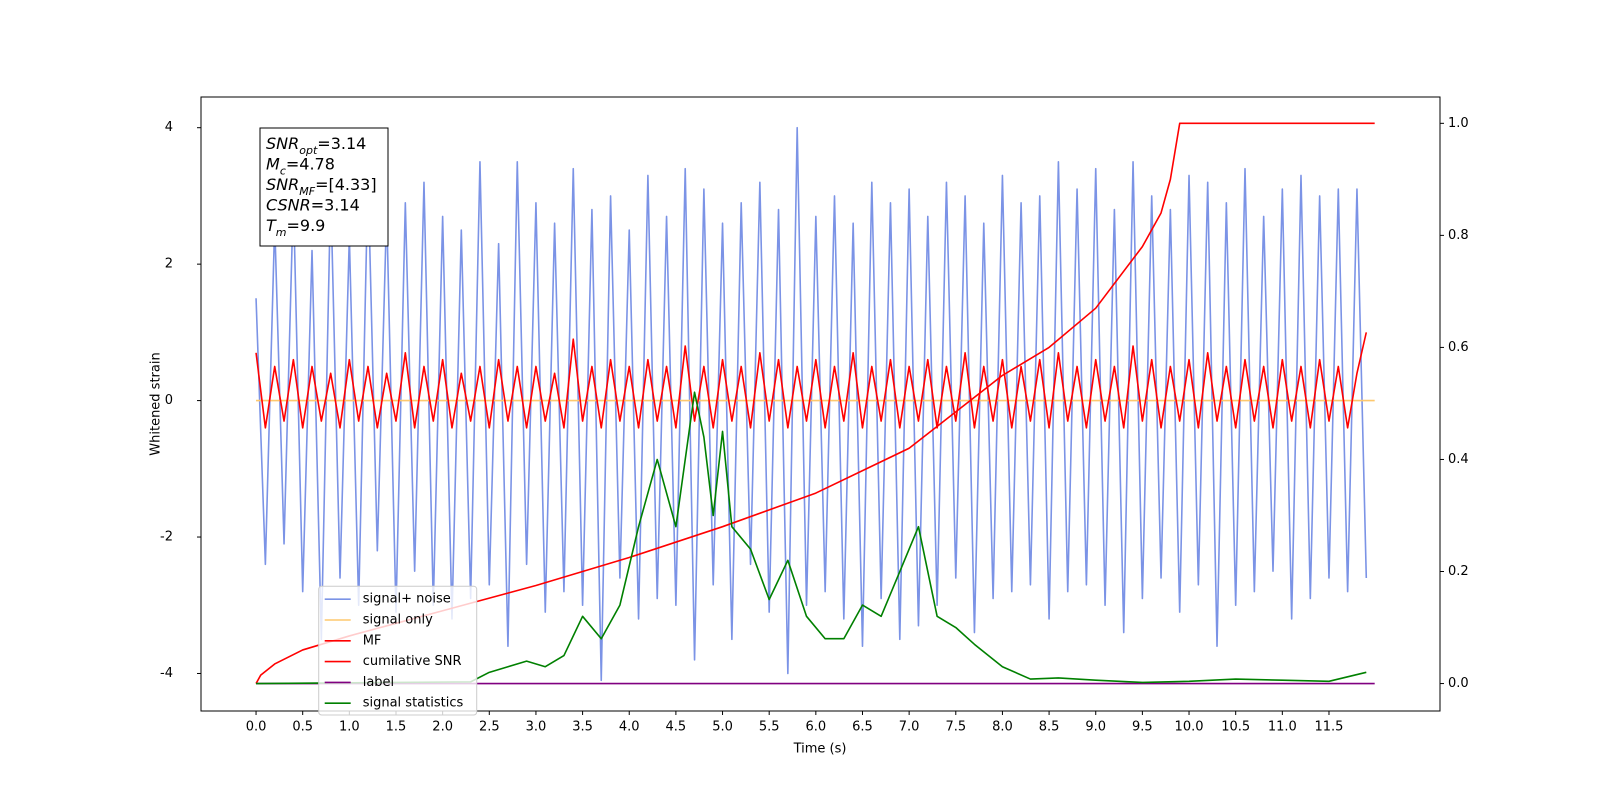  What do you see at coordinates (909, 727) in the screenshot?
I see `x-tick-label: 7.0` at bounding box center [909, 727].